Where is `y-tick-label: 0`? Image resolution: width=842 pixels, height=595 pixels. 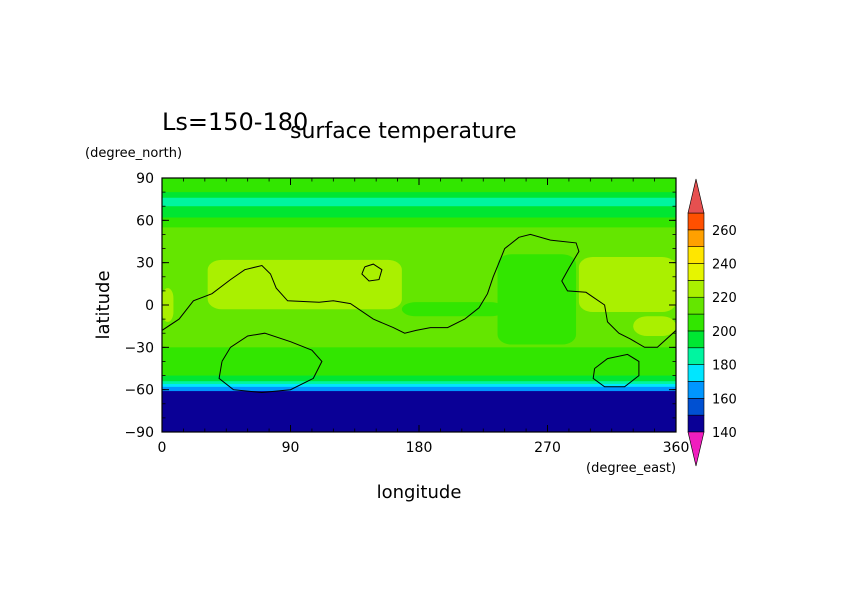
y-tick-label: 0 is located at coordinates (149, 306).